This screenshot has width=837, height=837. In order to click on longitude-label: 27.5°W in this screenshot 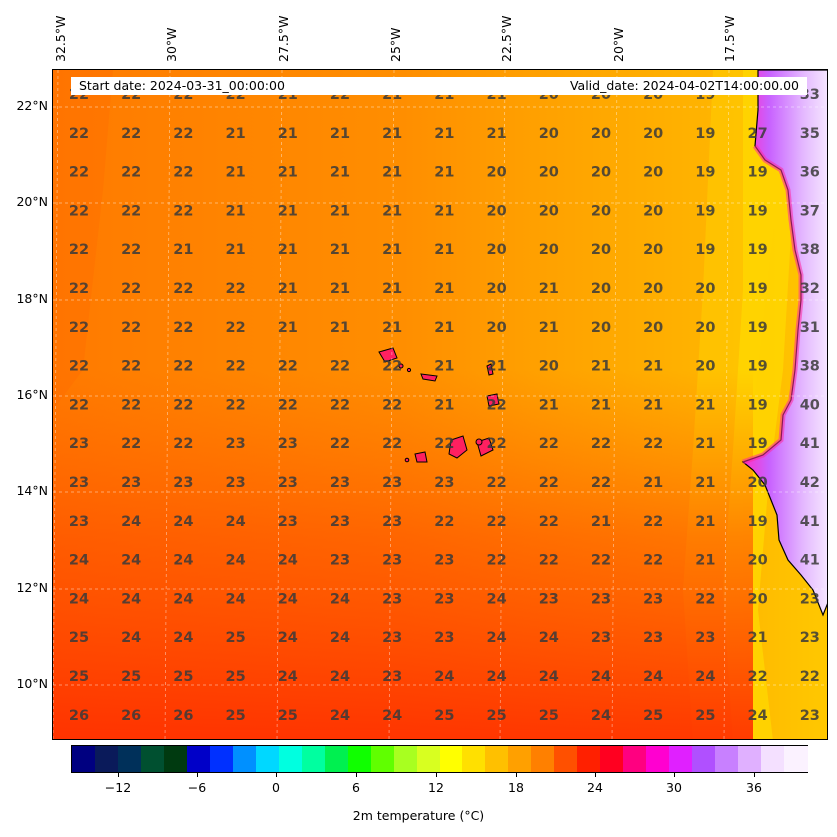, I will do `click(283, 38)`.